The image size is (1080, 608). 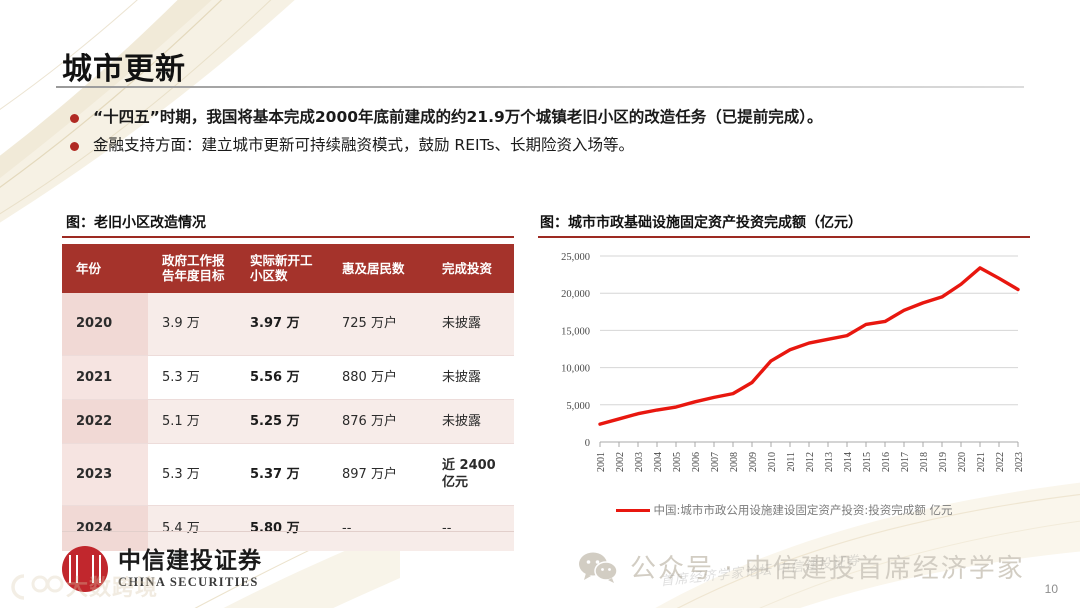 What do you see at coordinates (734, 462) in the screenshot?
I see `svg-text: 2008` at bounding box center [734, 462].